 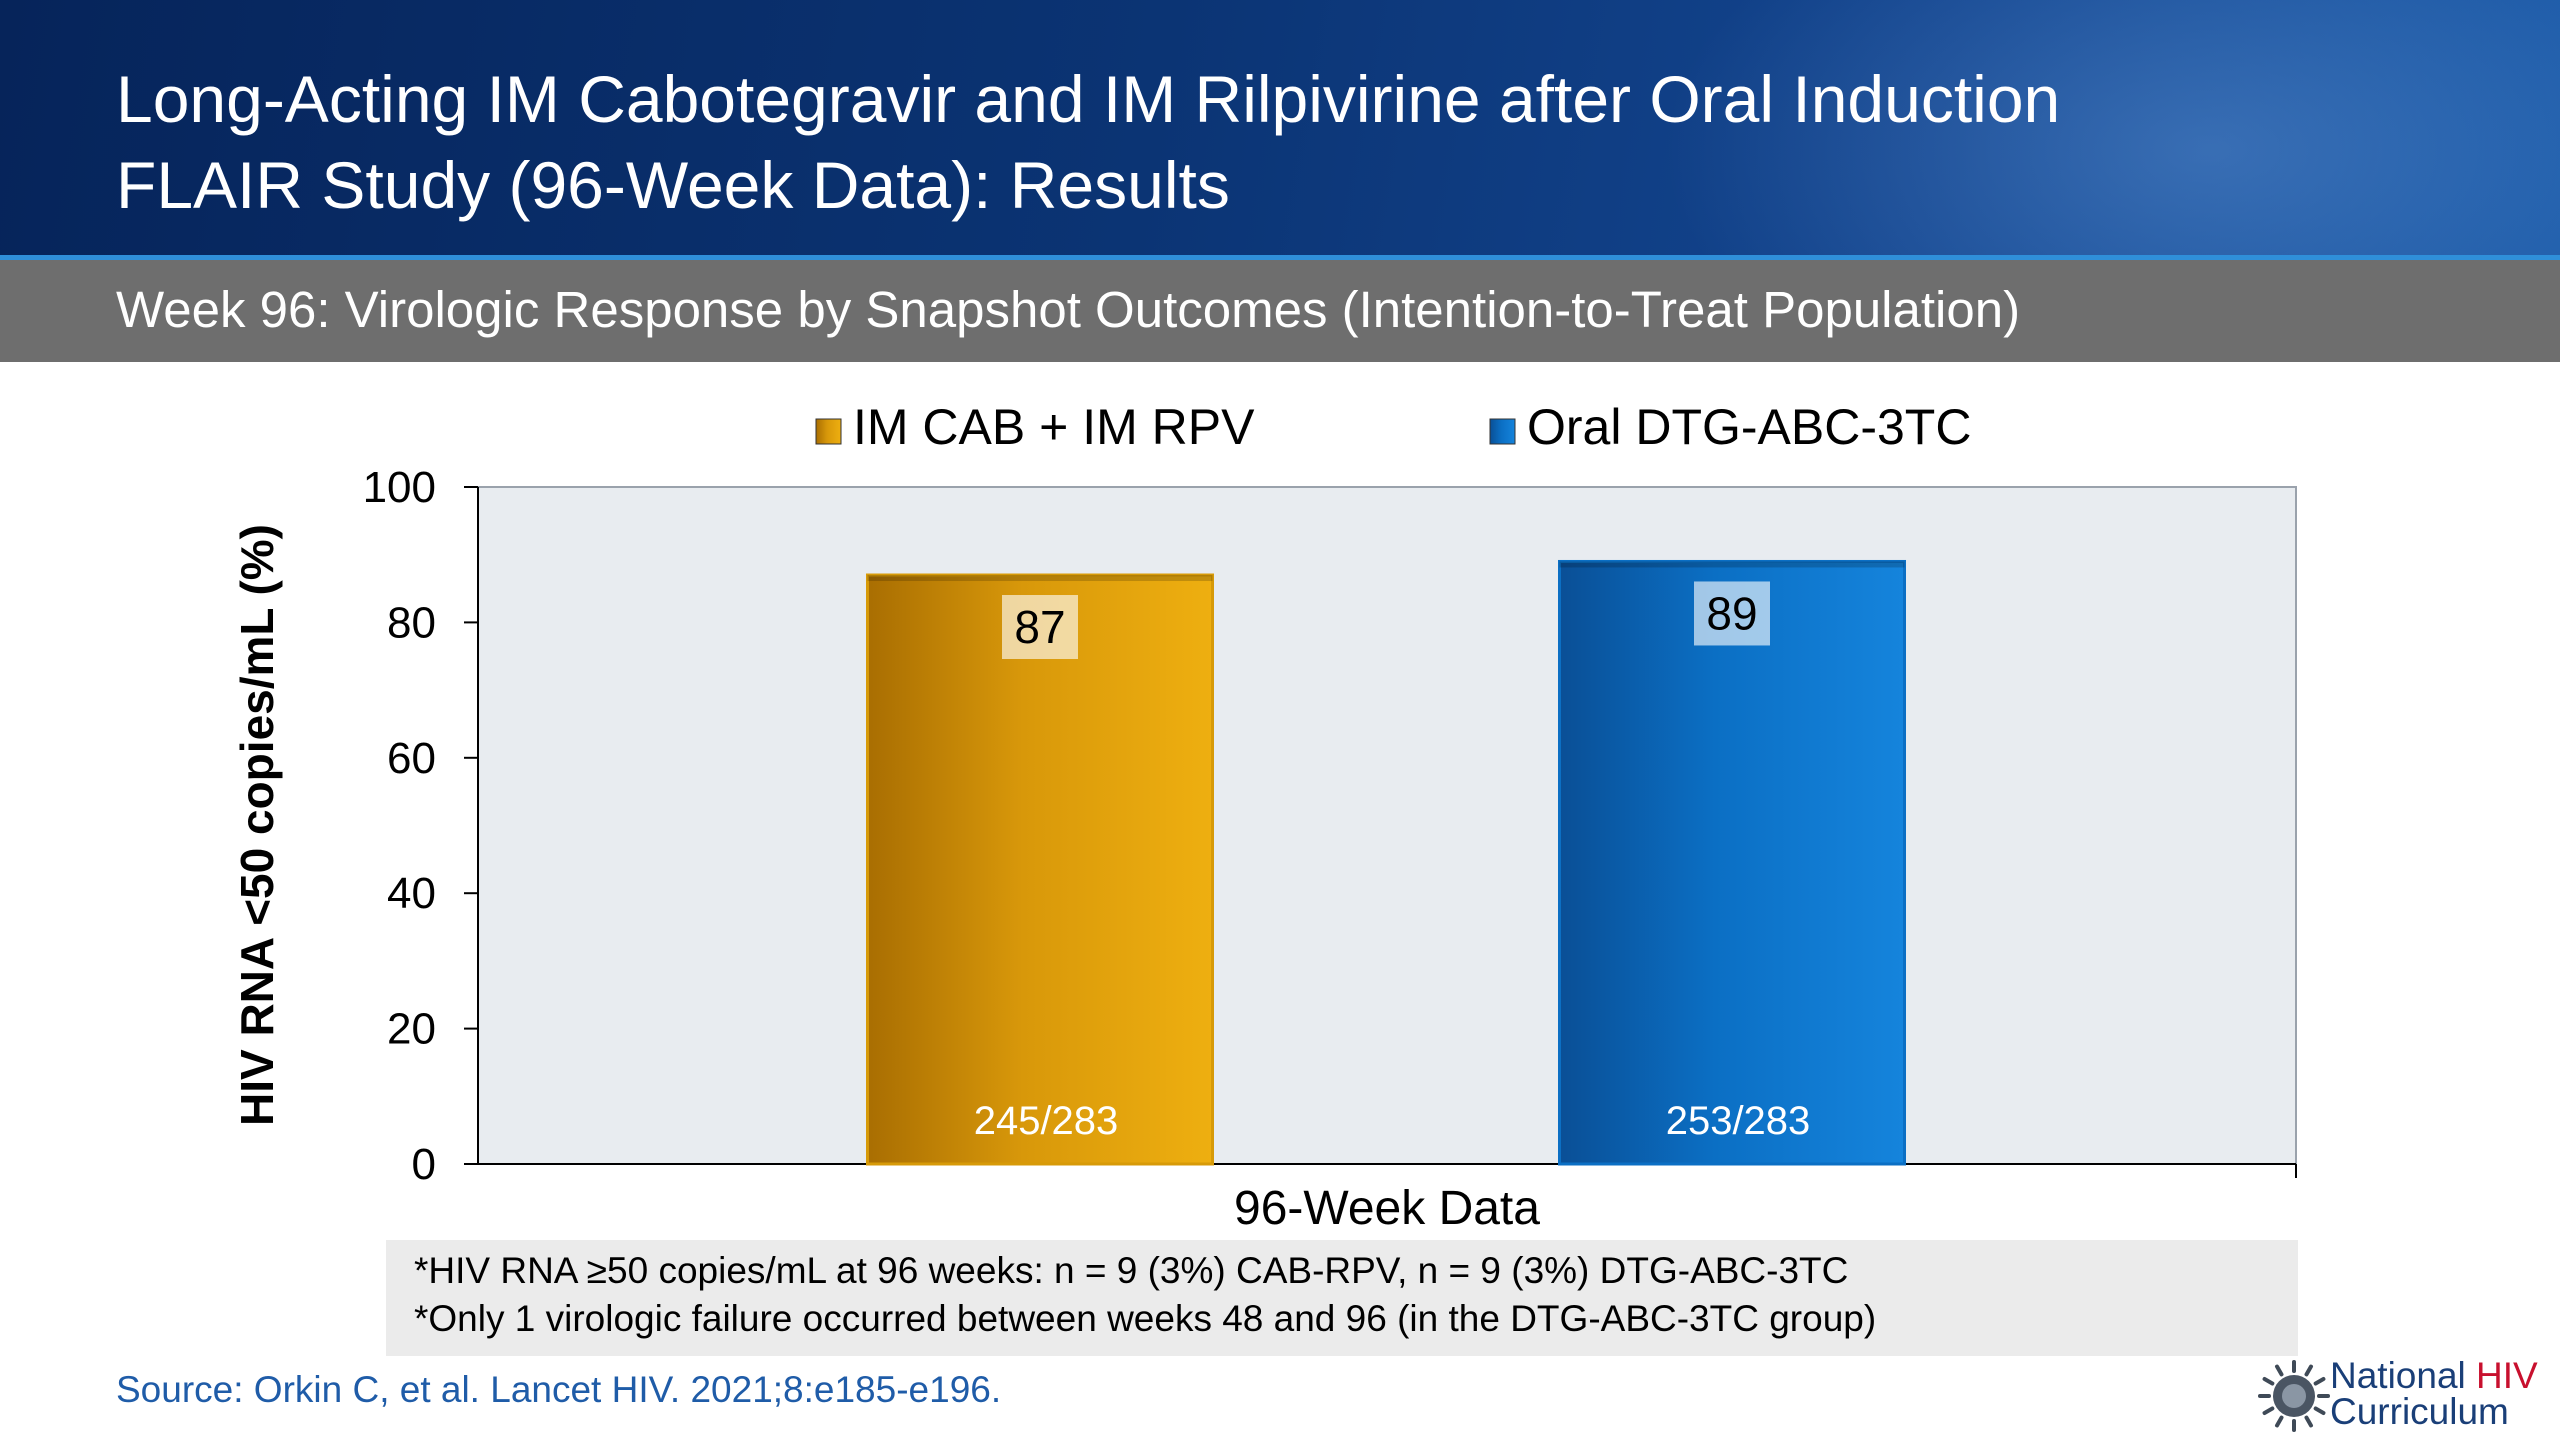 What do you see at coordinates (2507, 1375) in the screenshot?
I see `logo-text-hiv: HIV` at bounding box center [2507, 1375].